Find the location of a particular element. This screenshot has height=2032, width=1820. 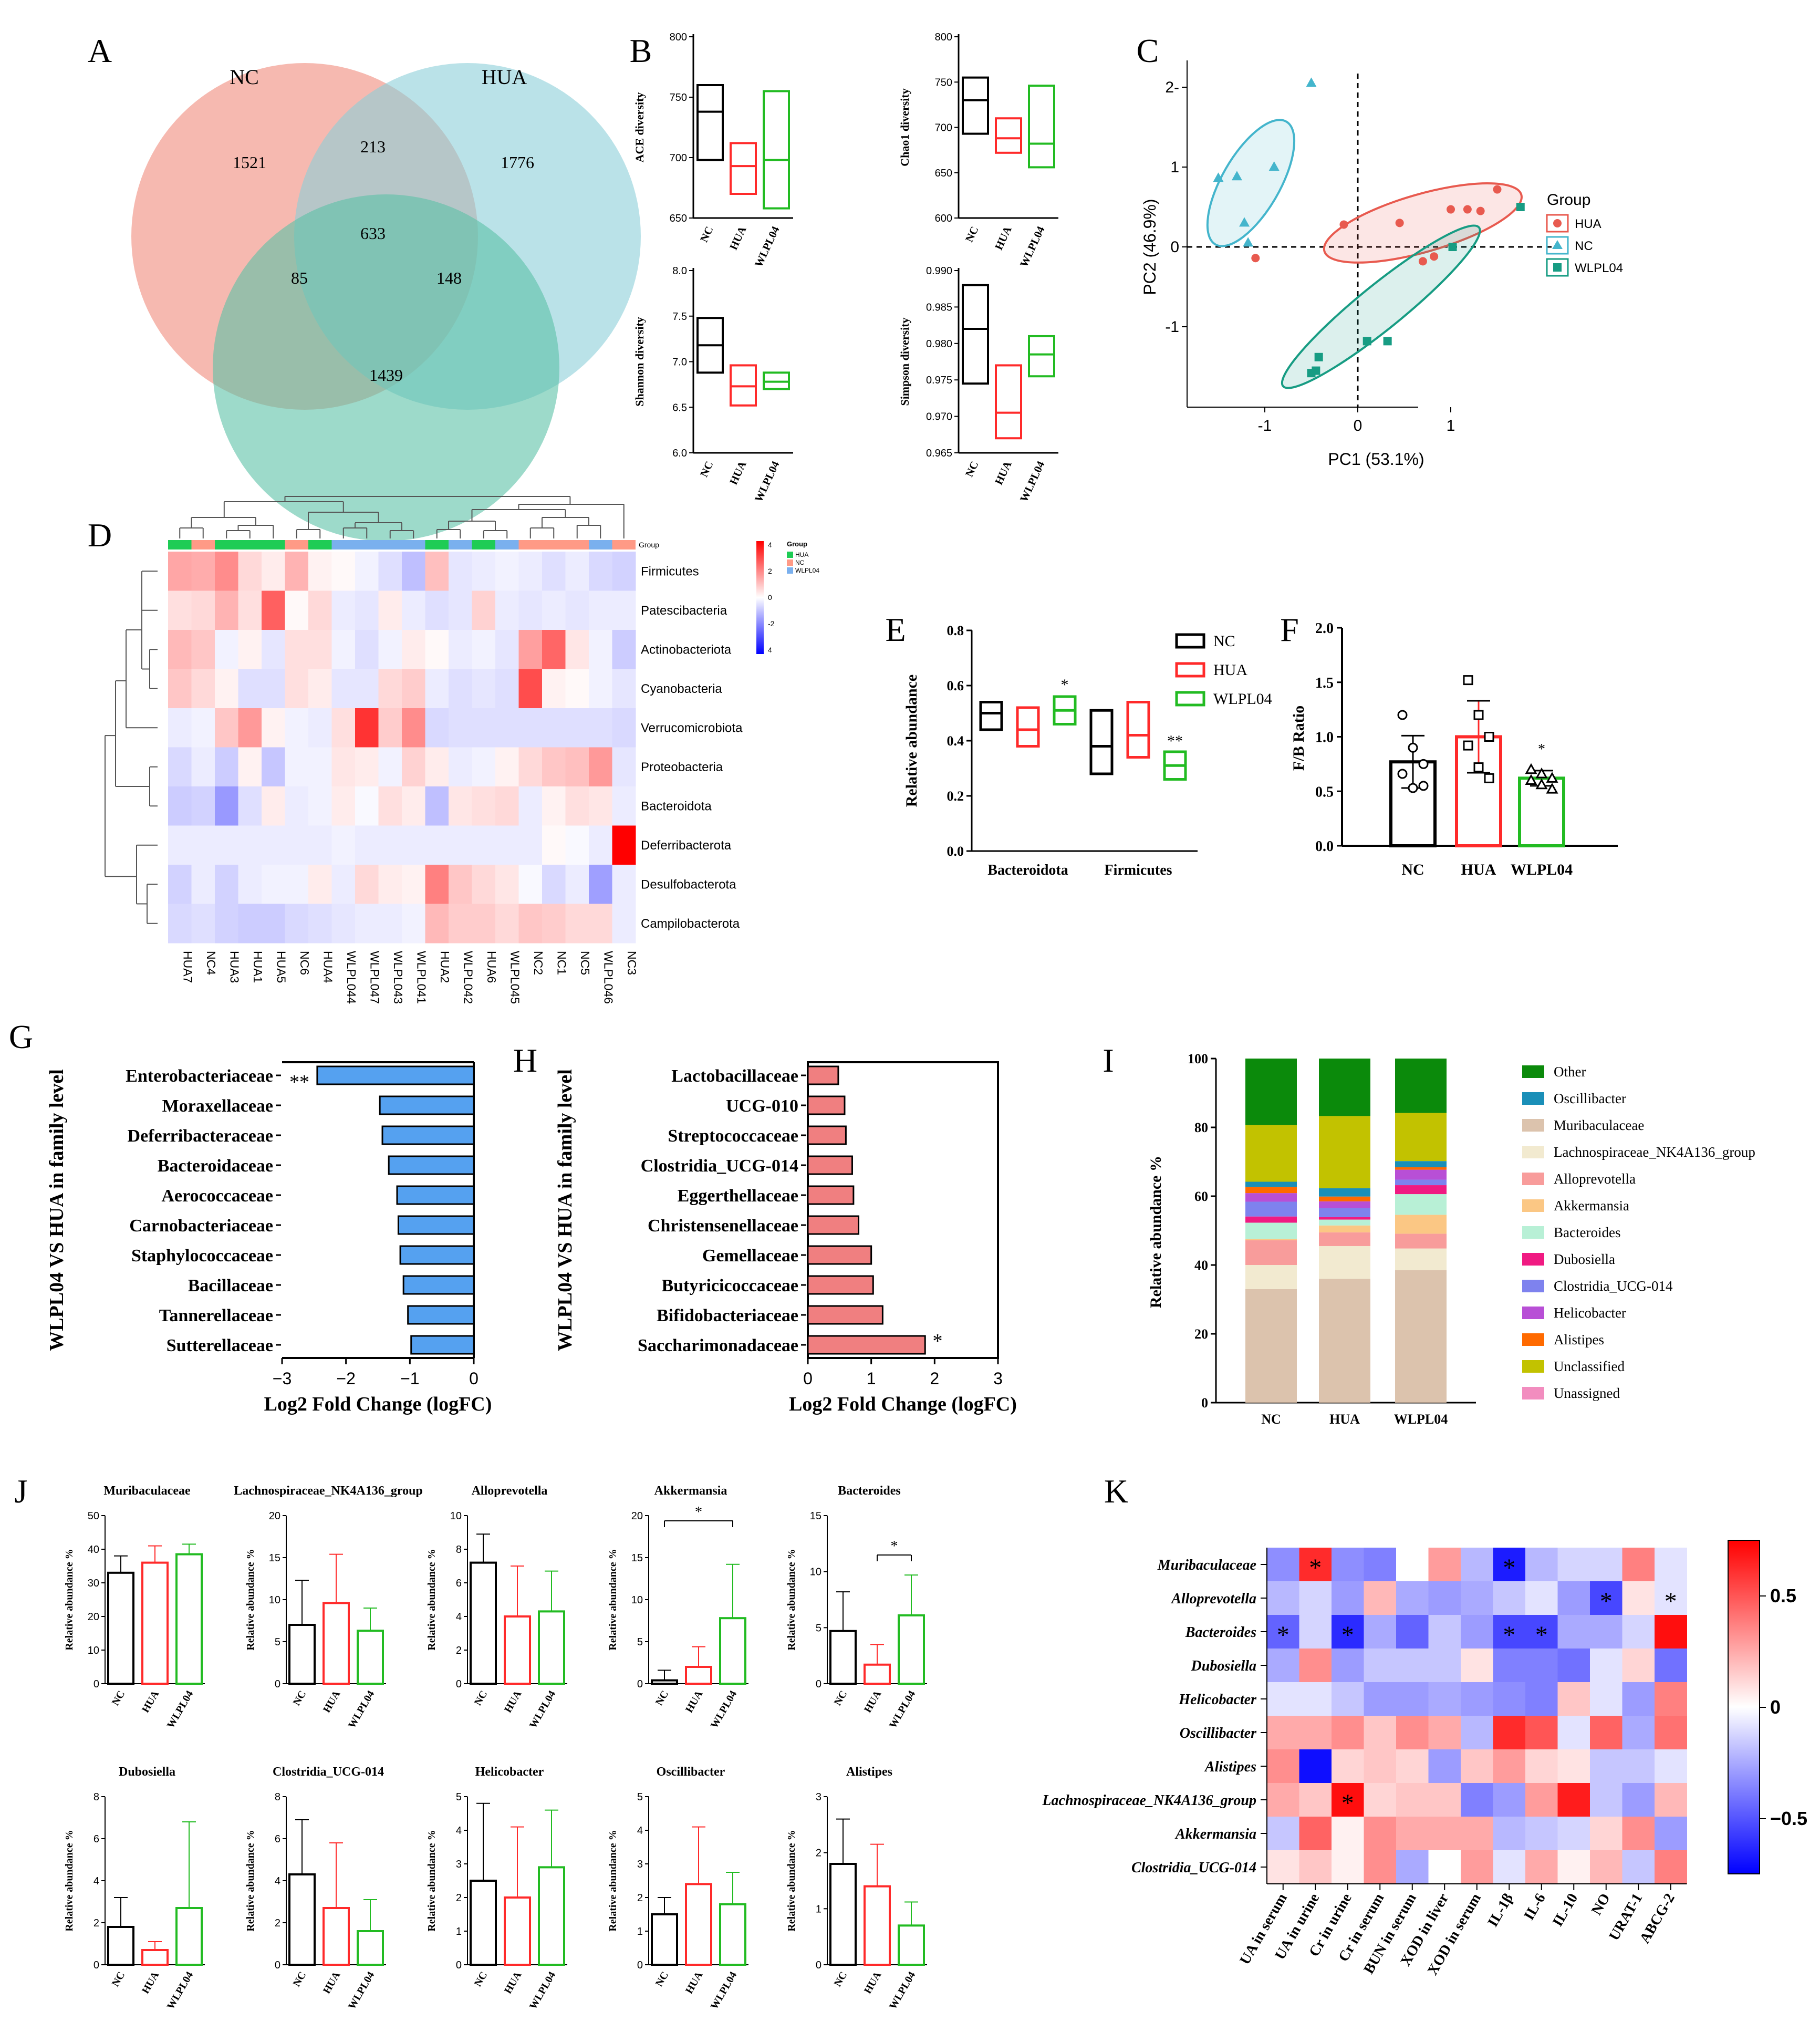

panel-letter-J: J is located at coordinates (21, 1491).